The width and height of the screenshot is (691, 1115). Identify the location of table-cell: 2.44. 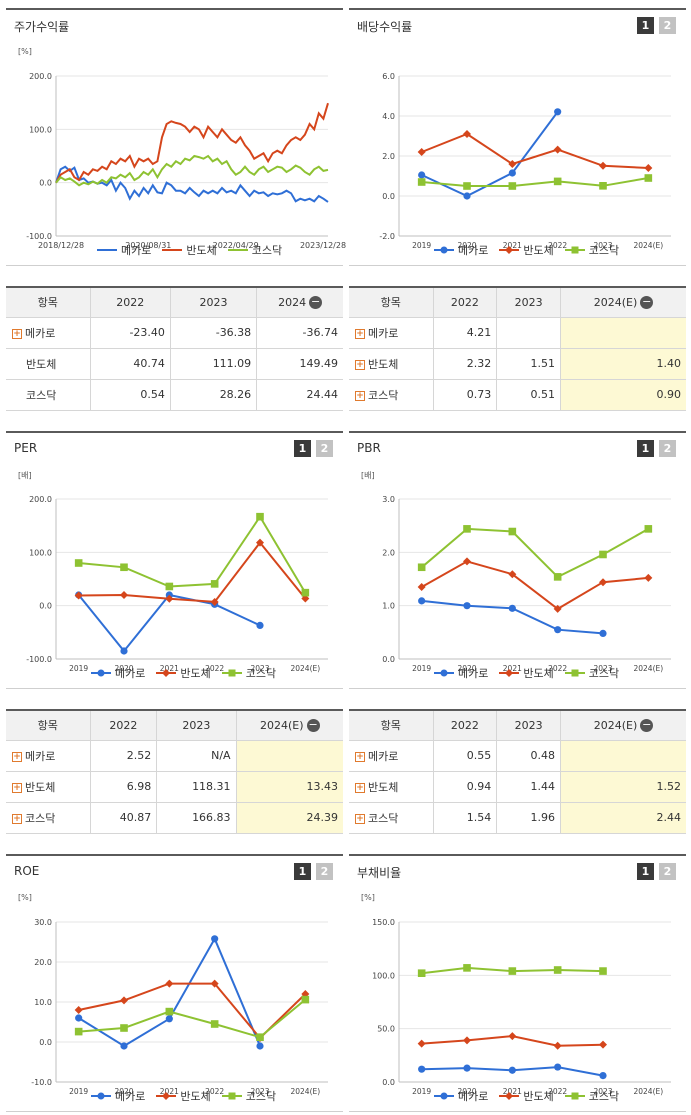
(623, 818).